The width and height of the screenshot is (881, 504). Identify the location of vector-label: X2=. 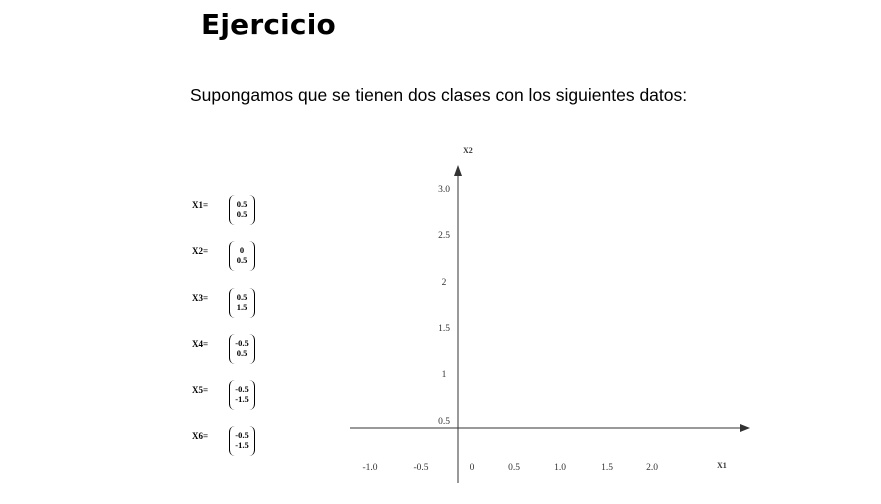
(200, 251).